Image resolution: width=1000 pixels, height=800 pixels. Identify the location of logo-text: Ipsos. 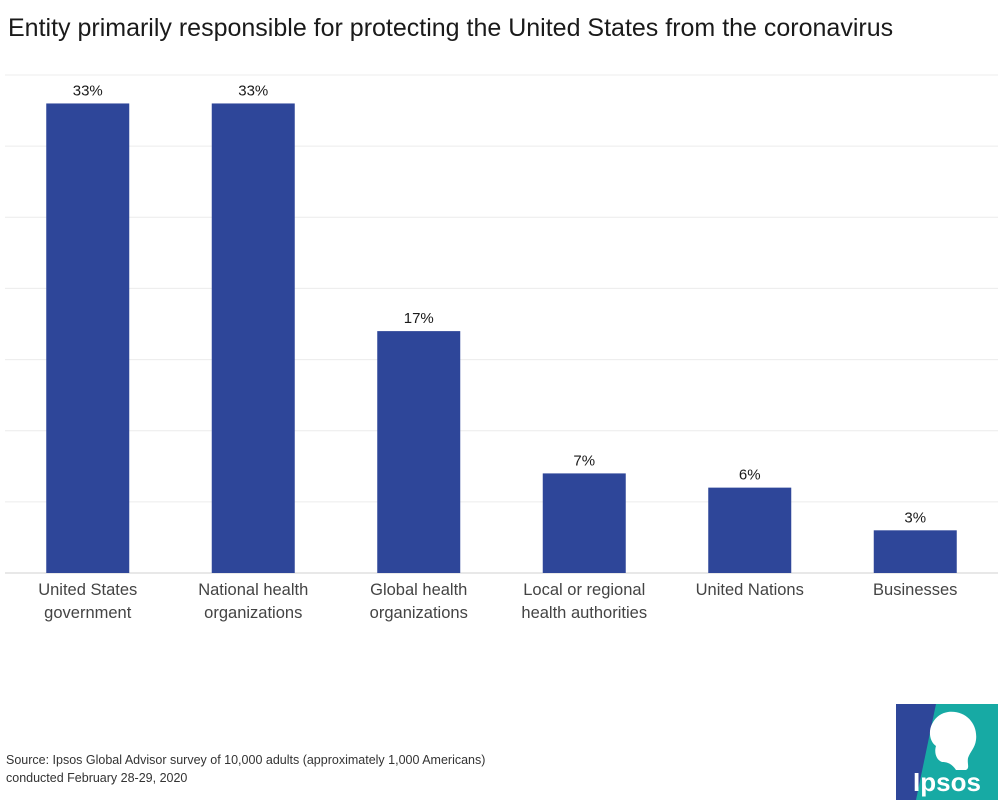
(947, 782).